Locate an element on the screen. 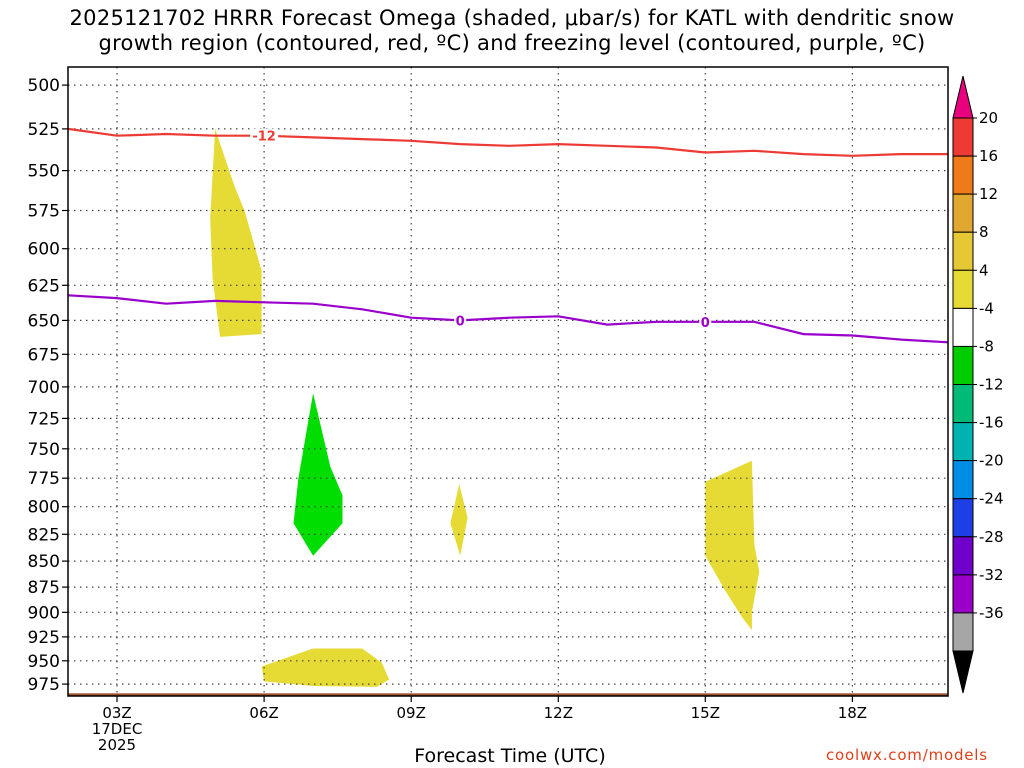 This screenshot has width=1024, height=768. colorbar: 20 16 12 8 4 -4 -8 -12 -16 -20 -24 -28 -32 -36 is located at coordinates (978, 384).